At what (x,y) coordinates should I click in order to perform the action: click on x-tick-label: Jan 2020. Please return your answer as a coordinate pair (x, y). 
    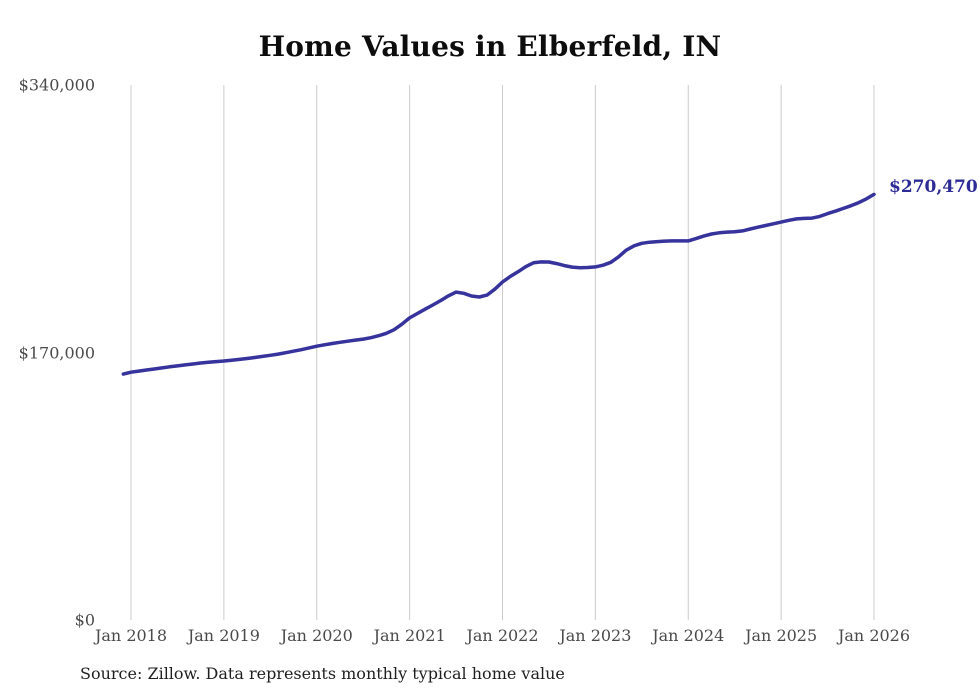
    Looking at the image, I should click on (316, 635).